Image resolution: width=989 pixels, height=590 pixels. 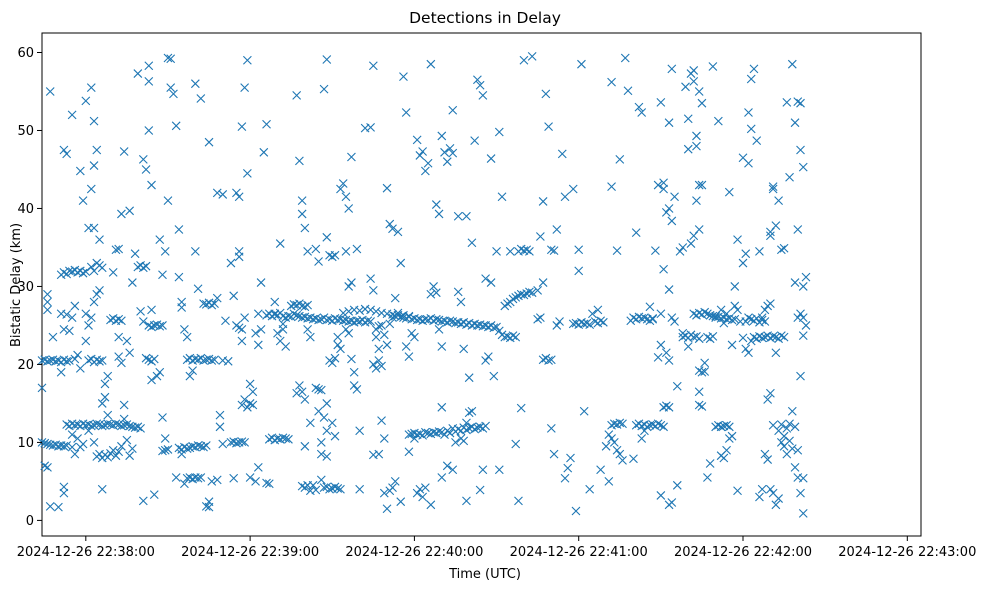 What do you see at coordinates (16, 285) in the screenshot?
I see `y-axis-label: Bistatic Delay (km)` at bounding box center [16, 285].